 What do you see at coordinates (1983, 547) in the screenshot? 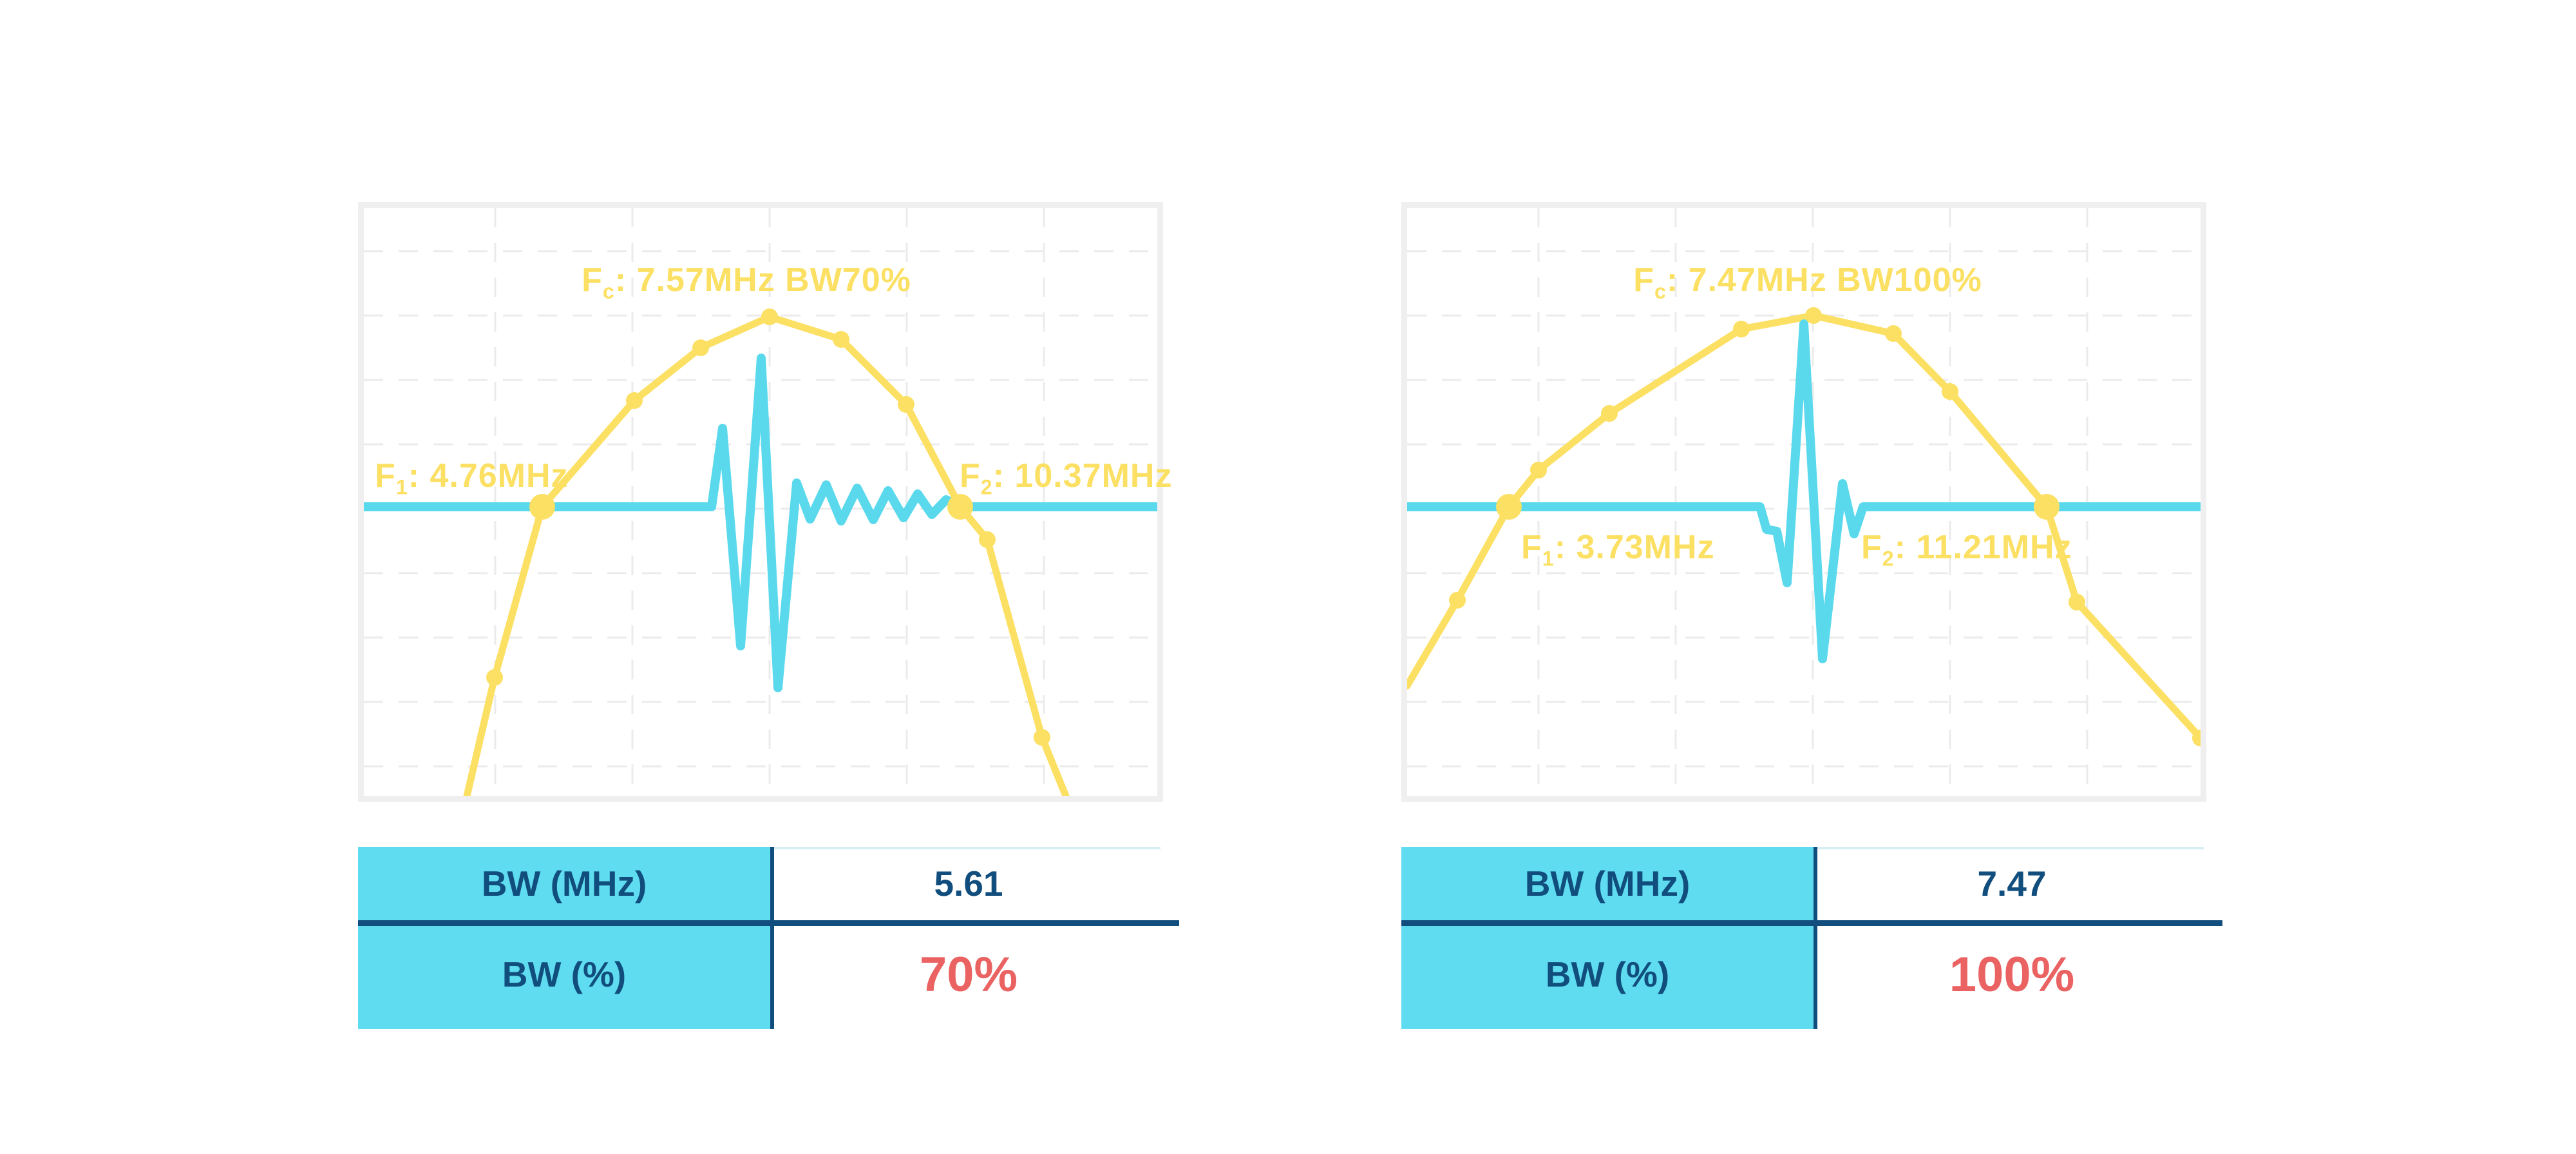
I see `f2-label-value: : 11.21MHz` at bounding box center [1983, 547].